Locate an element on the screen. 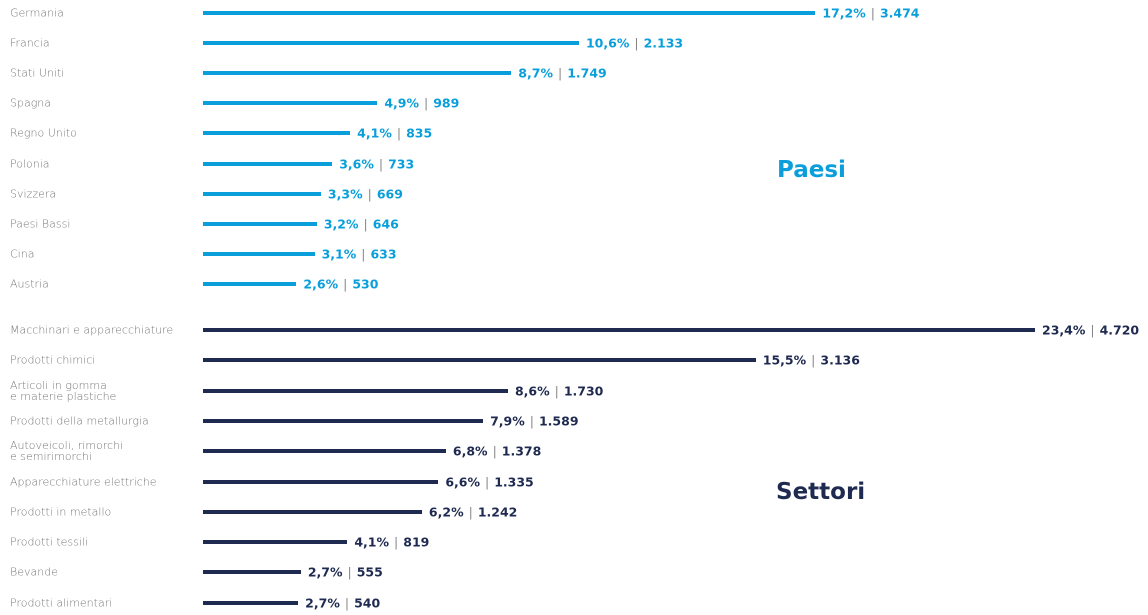 The image size is (1148, 615). count-label: 3.136 is located at coordinates (840, 360).